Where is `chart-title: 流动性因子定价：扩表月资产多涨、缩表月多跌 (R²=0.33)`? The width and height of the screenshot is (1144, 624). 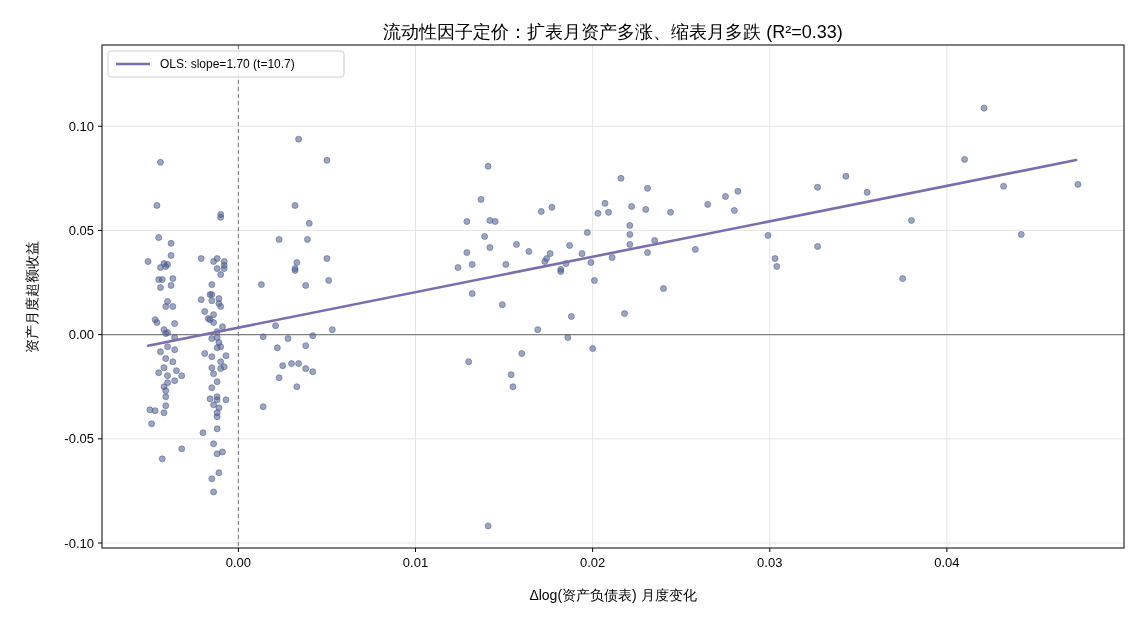 chart-title: 流动性因子定价：扩表月资产多涨、缩表月多跌 (R²=0.33) is located at coordinates (613, 32).